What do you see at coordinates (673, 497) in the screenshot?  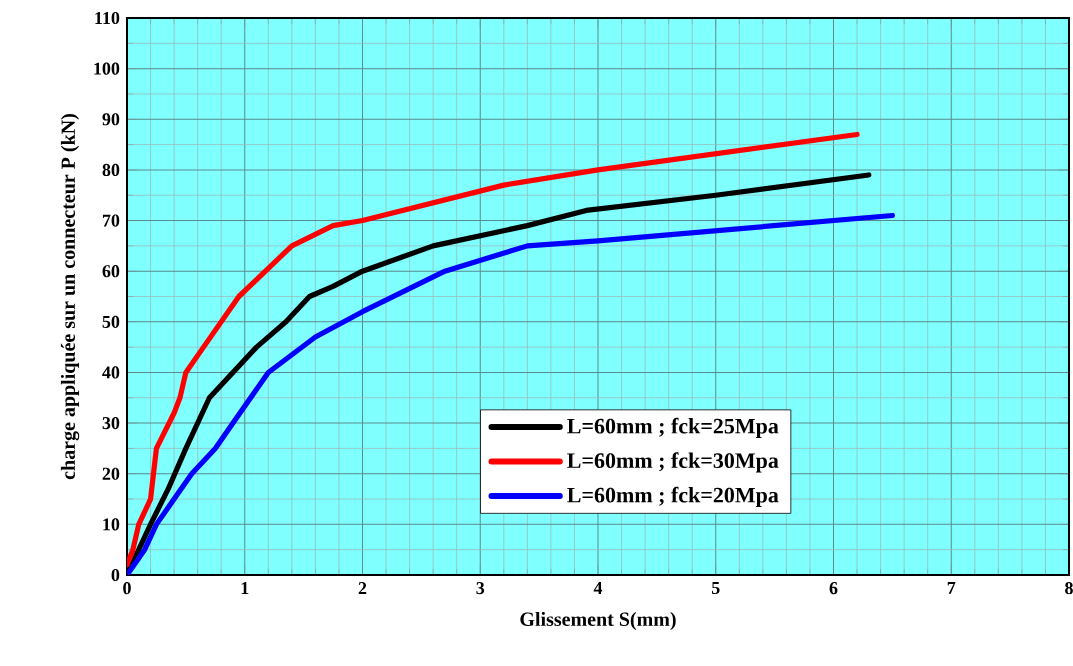 I see `legend-label: L=60mm ; fck=20Mpa` at bounding box center [673, 497].